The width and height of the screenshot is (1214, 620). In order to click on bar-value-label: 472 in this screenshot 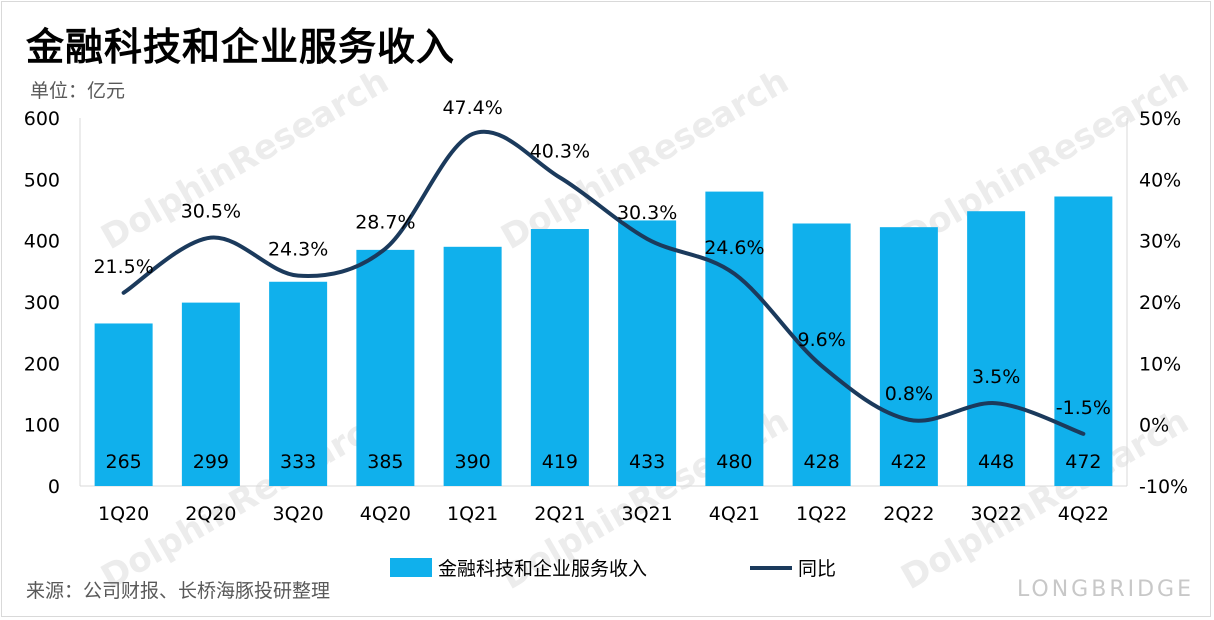, I will do `click(1083, 462)`.